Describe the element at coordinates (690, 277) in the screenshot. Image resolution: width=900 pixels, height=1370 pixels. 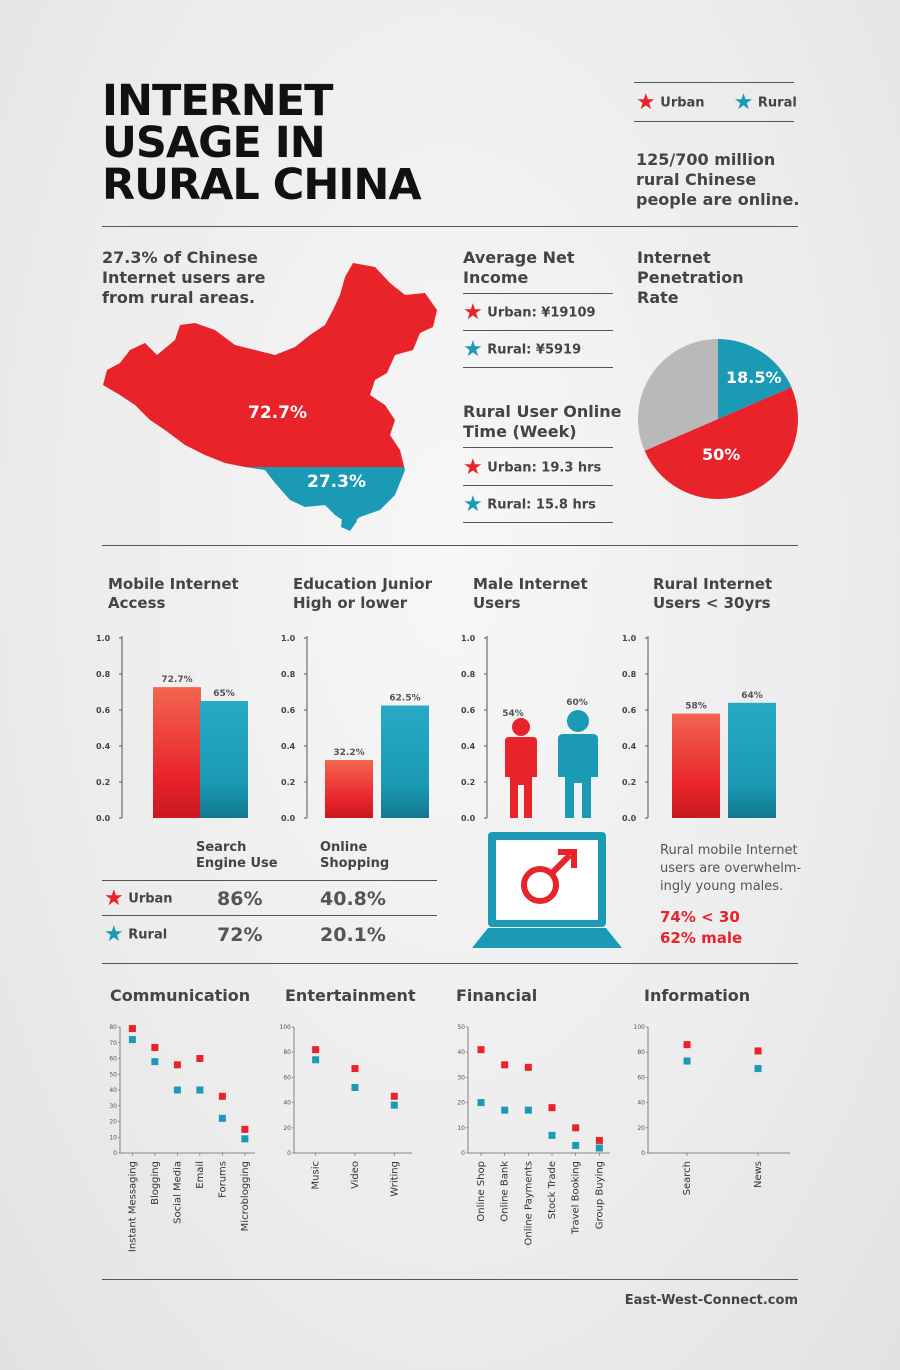
I see `penetration-title-line: Penetration` at that location.